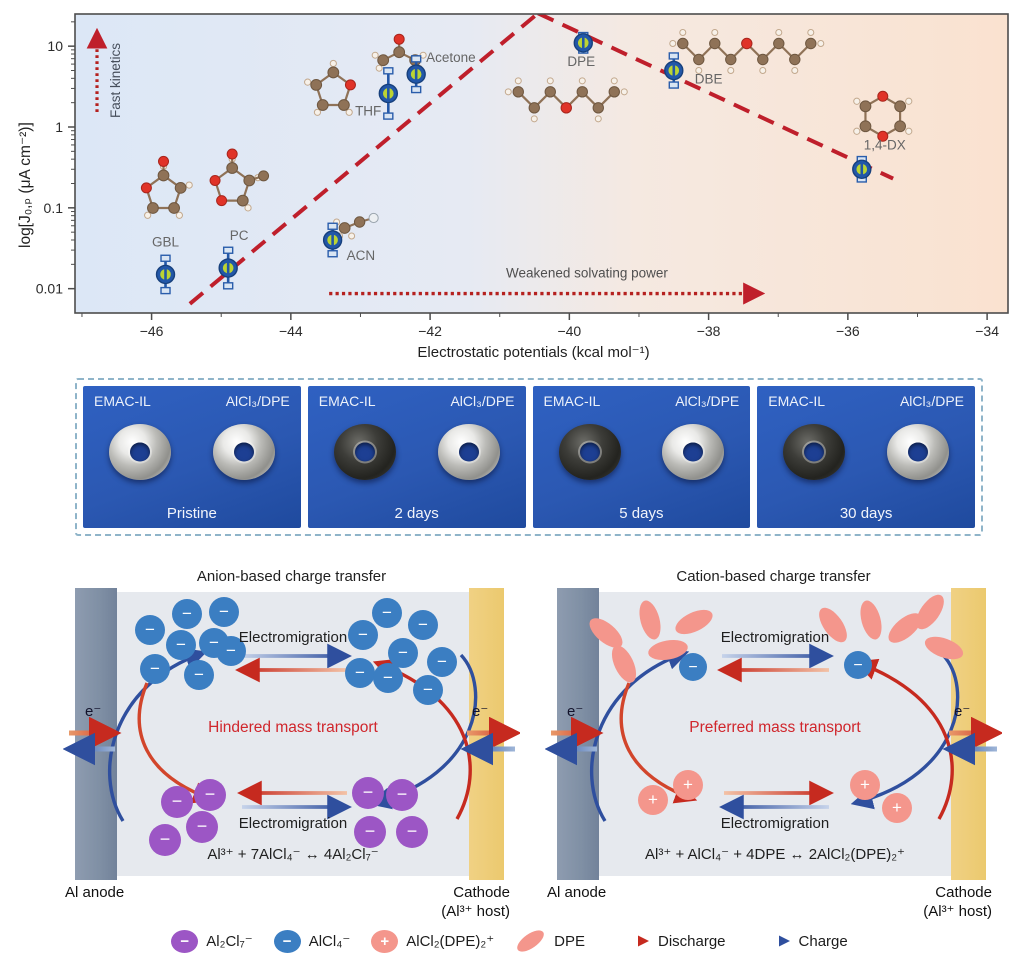  Describe the element at coordinates (185, 941) in the screenshot. I see `purple-anion-icon: −` at that location.